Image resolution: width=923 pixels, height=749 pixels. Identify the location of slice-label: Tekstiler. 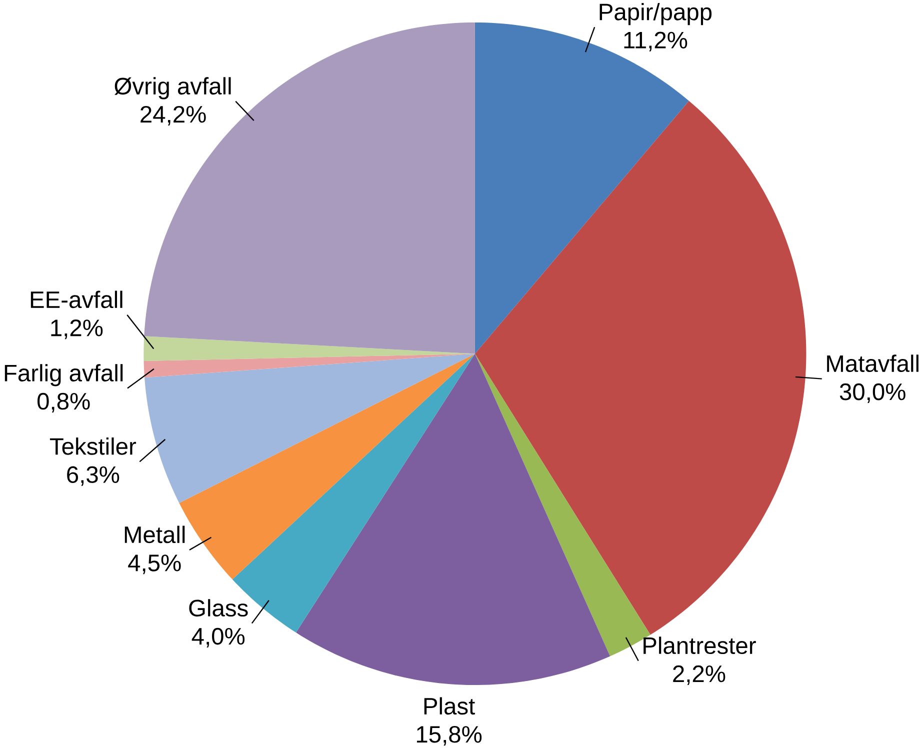
(93, 447).